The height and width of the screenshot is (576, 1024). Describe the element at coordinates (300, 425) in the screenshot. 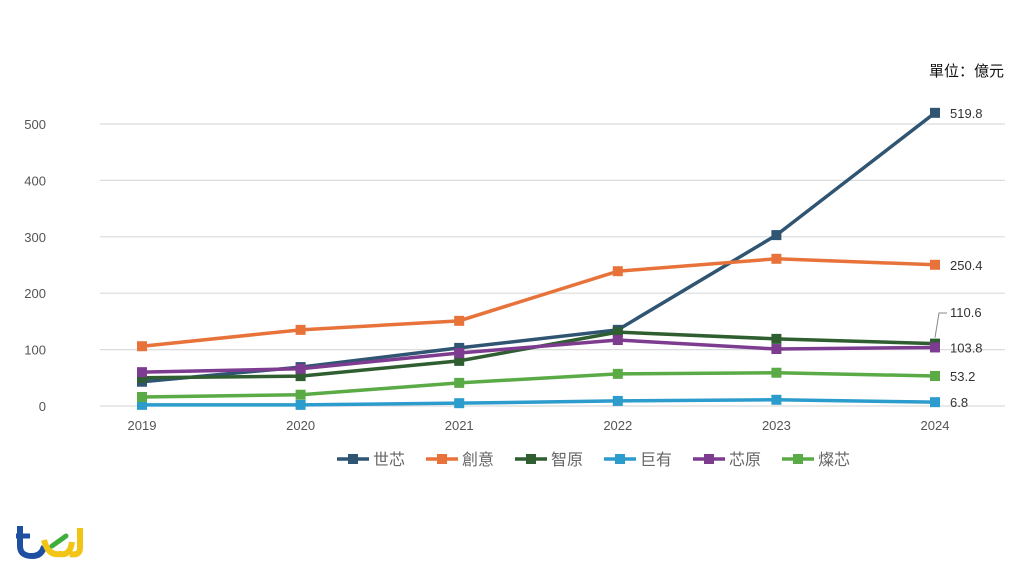

I see `x-tick-label: 2020` at that location.